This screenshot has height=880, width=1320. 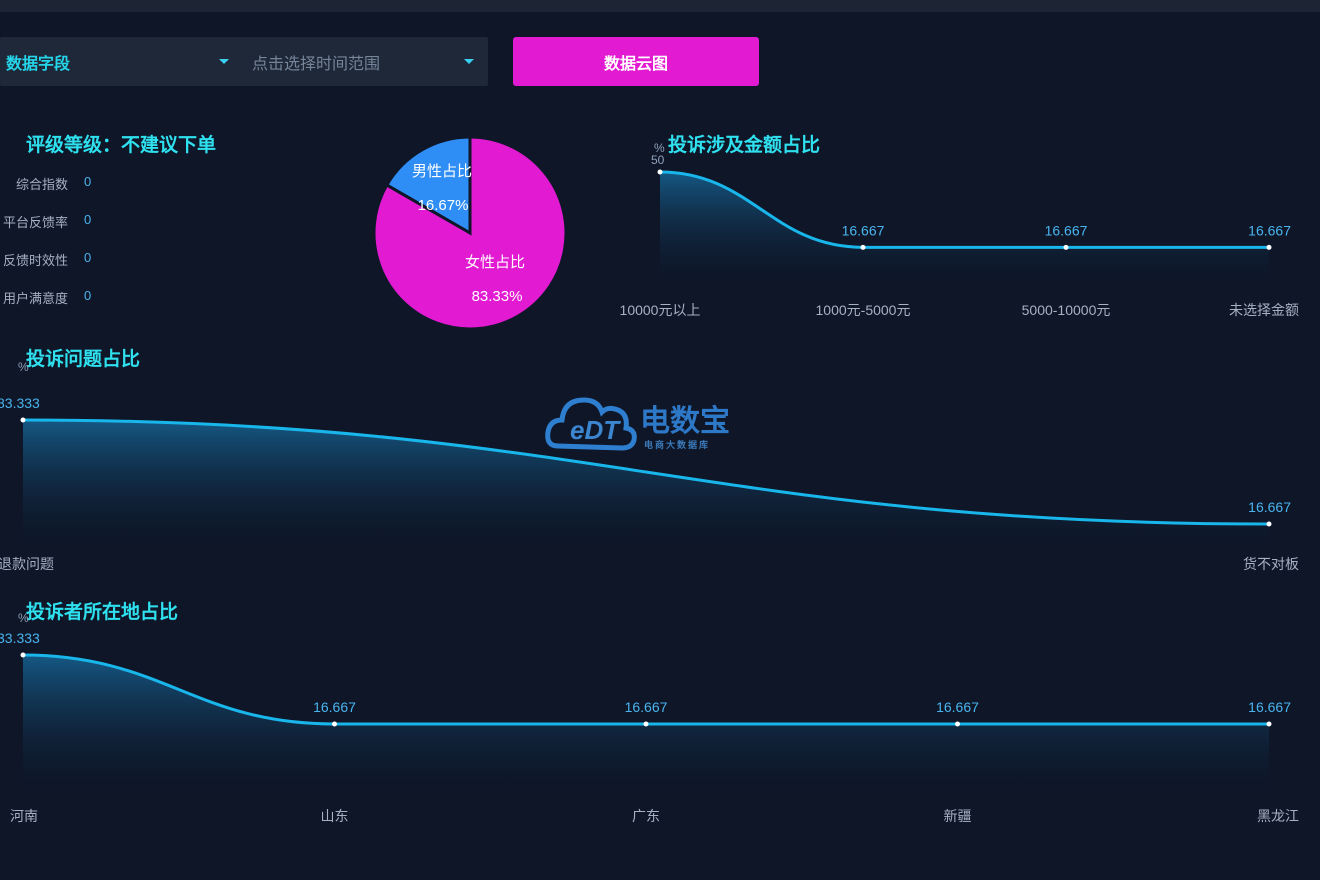 I want to click on rating-metric-label: 综合指数, so click(x=41, y=184).